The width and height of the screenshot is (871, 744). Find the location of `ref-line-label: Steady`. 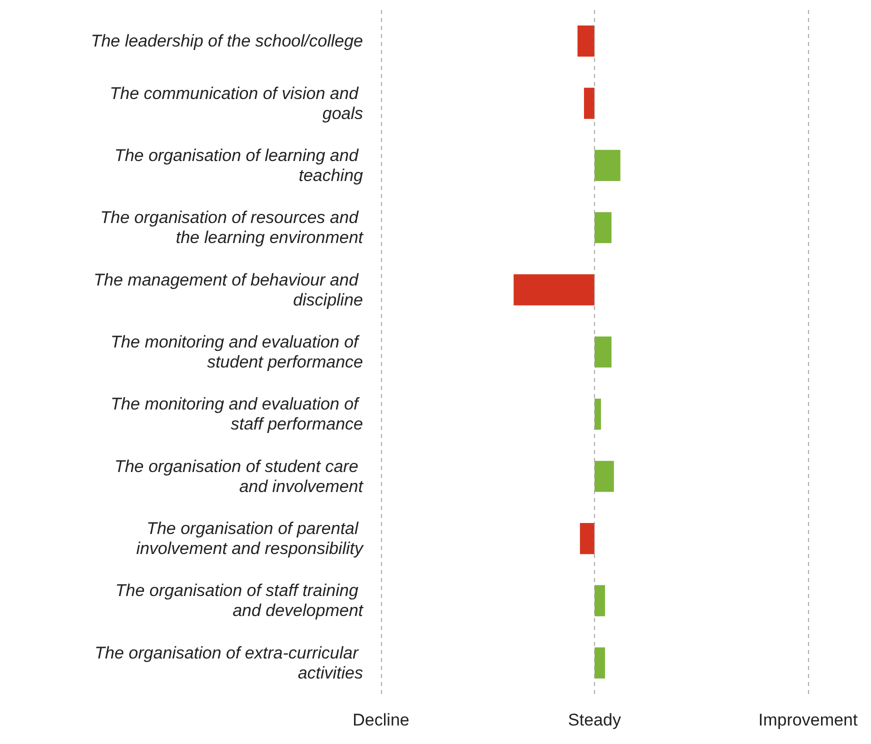

ref-line-label: Steady is located at coordinates (595, 720).